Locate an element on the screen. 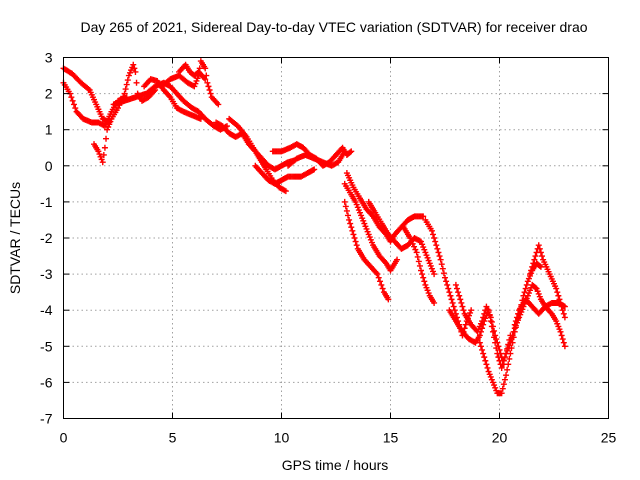 Image resolution: width=640 pixels, height=480 pixels. y-tick-label: -1 is located at coordinates (46, 202).